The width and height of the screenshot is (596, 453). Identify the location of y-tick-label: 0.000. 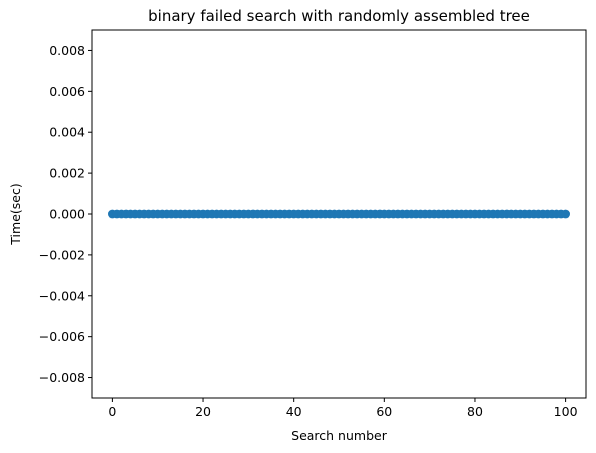
(67, 214).